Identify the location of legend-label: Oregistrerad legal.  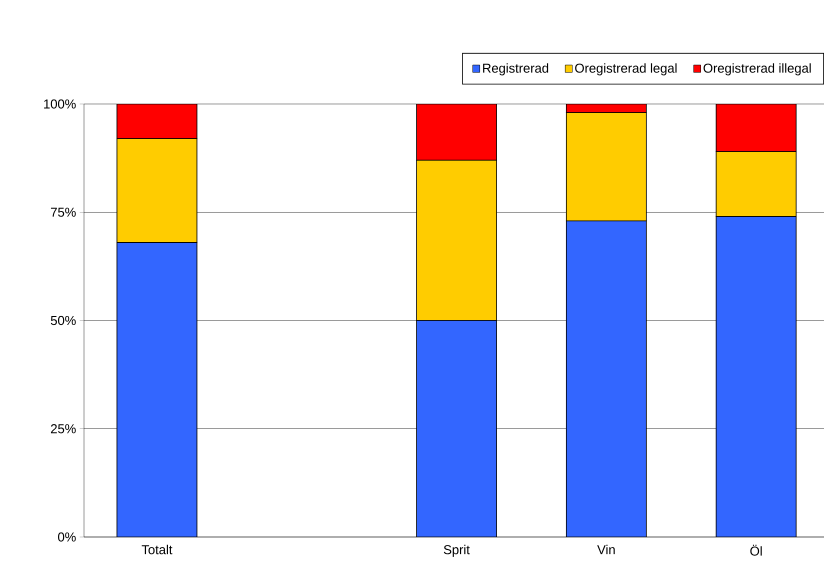
(626, 69).